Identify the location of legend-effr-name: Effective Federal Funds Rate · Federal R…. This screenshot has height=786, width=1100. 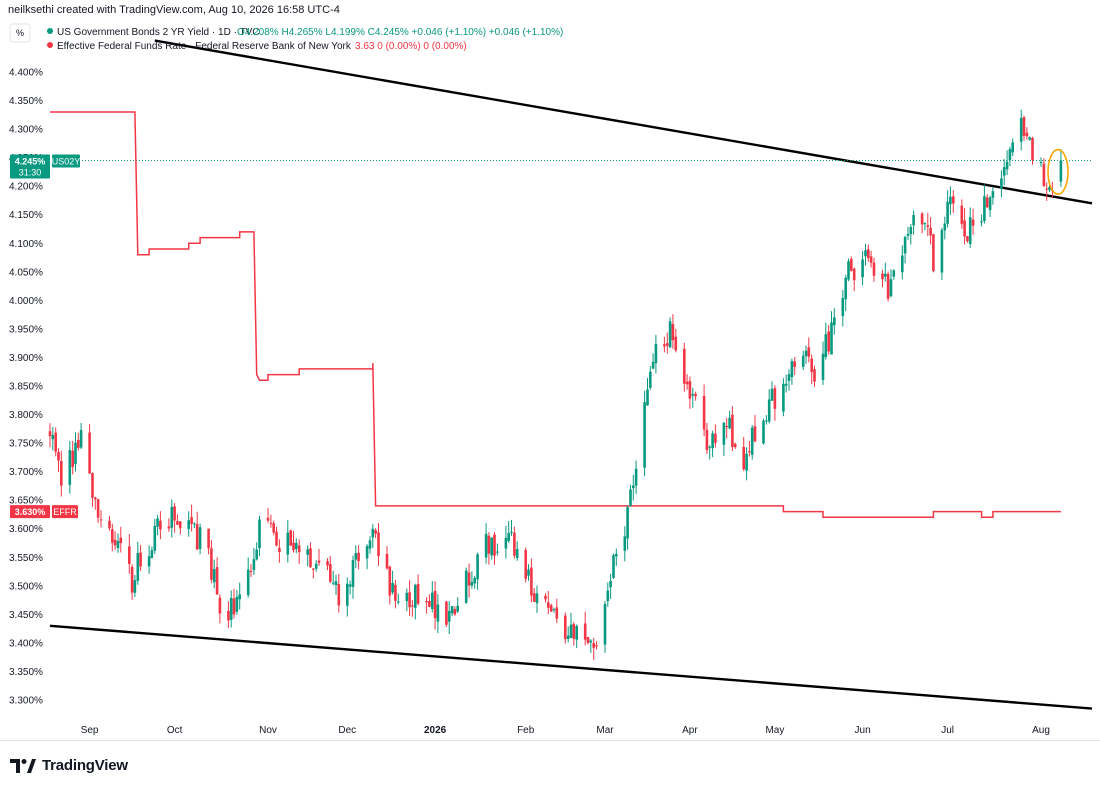
(204, 46).